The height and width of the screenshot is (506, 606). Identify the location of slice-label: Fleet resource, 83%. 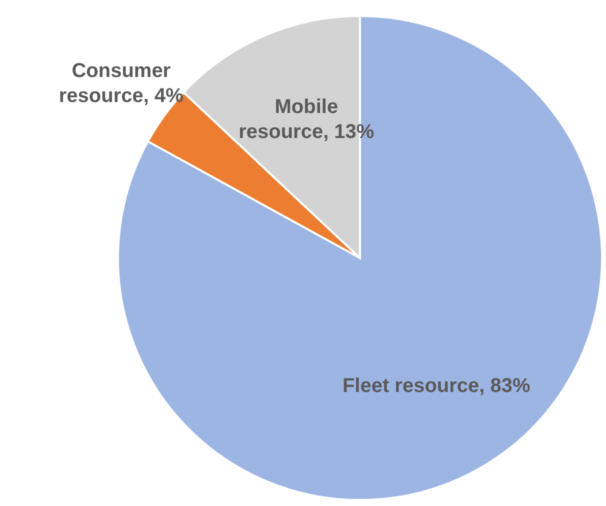
(436, 386).